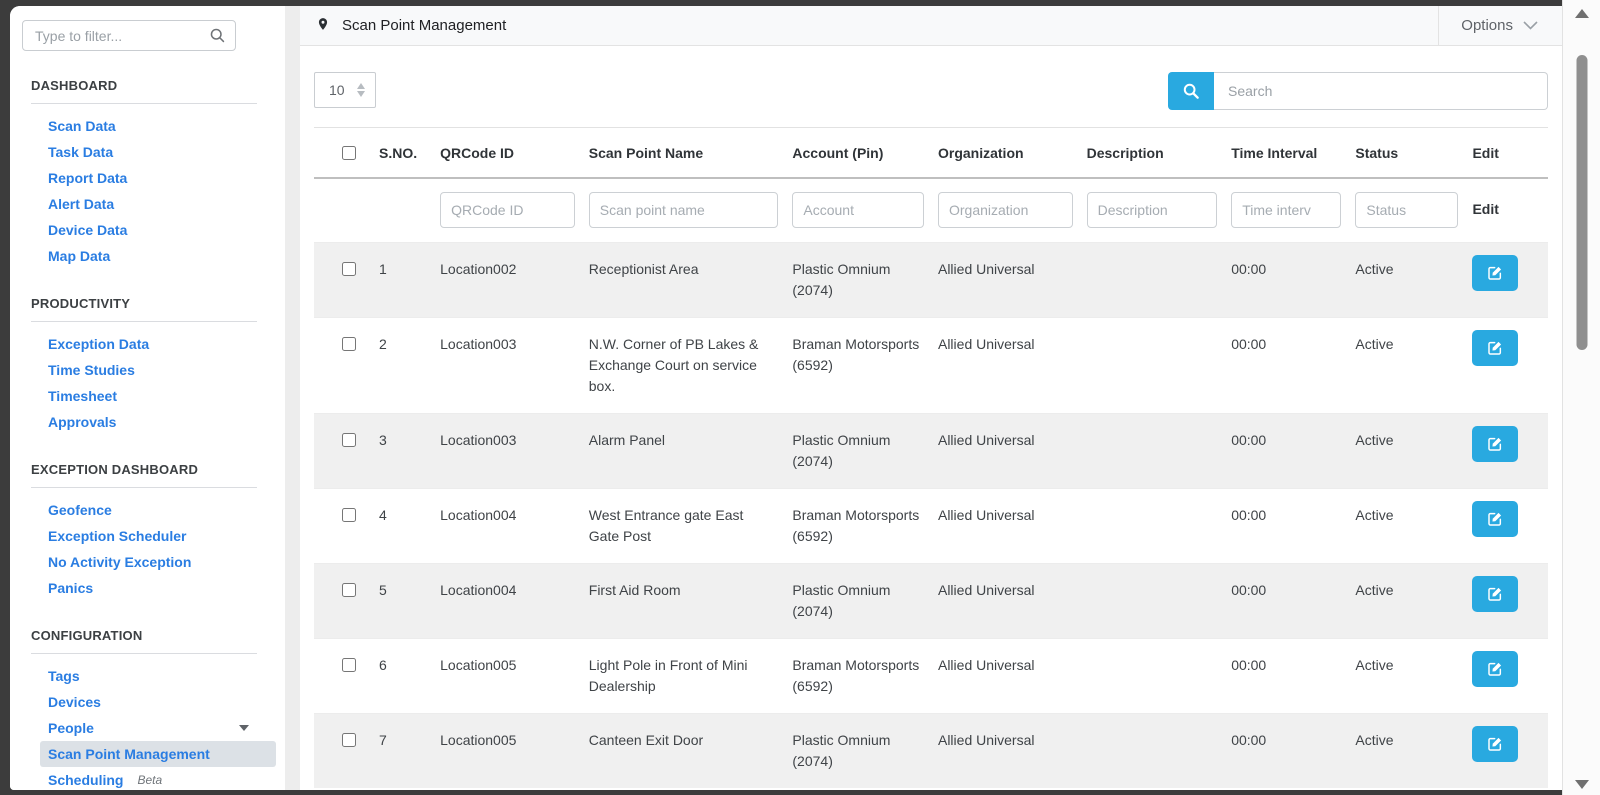  What do you see at coordinates (64, 676) in the screenshot?
I see `sidebar-item-tags: Tags` at bounding box center [64, 676].